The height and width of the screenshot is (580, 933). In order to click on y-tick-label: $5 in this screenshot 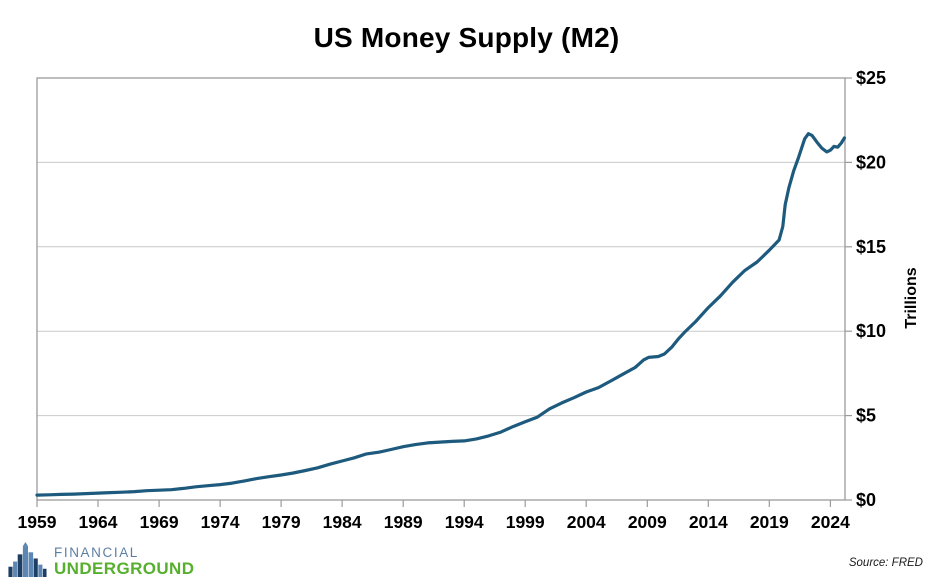, I will do `click(866, 416)`.